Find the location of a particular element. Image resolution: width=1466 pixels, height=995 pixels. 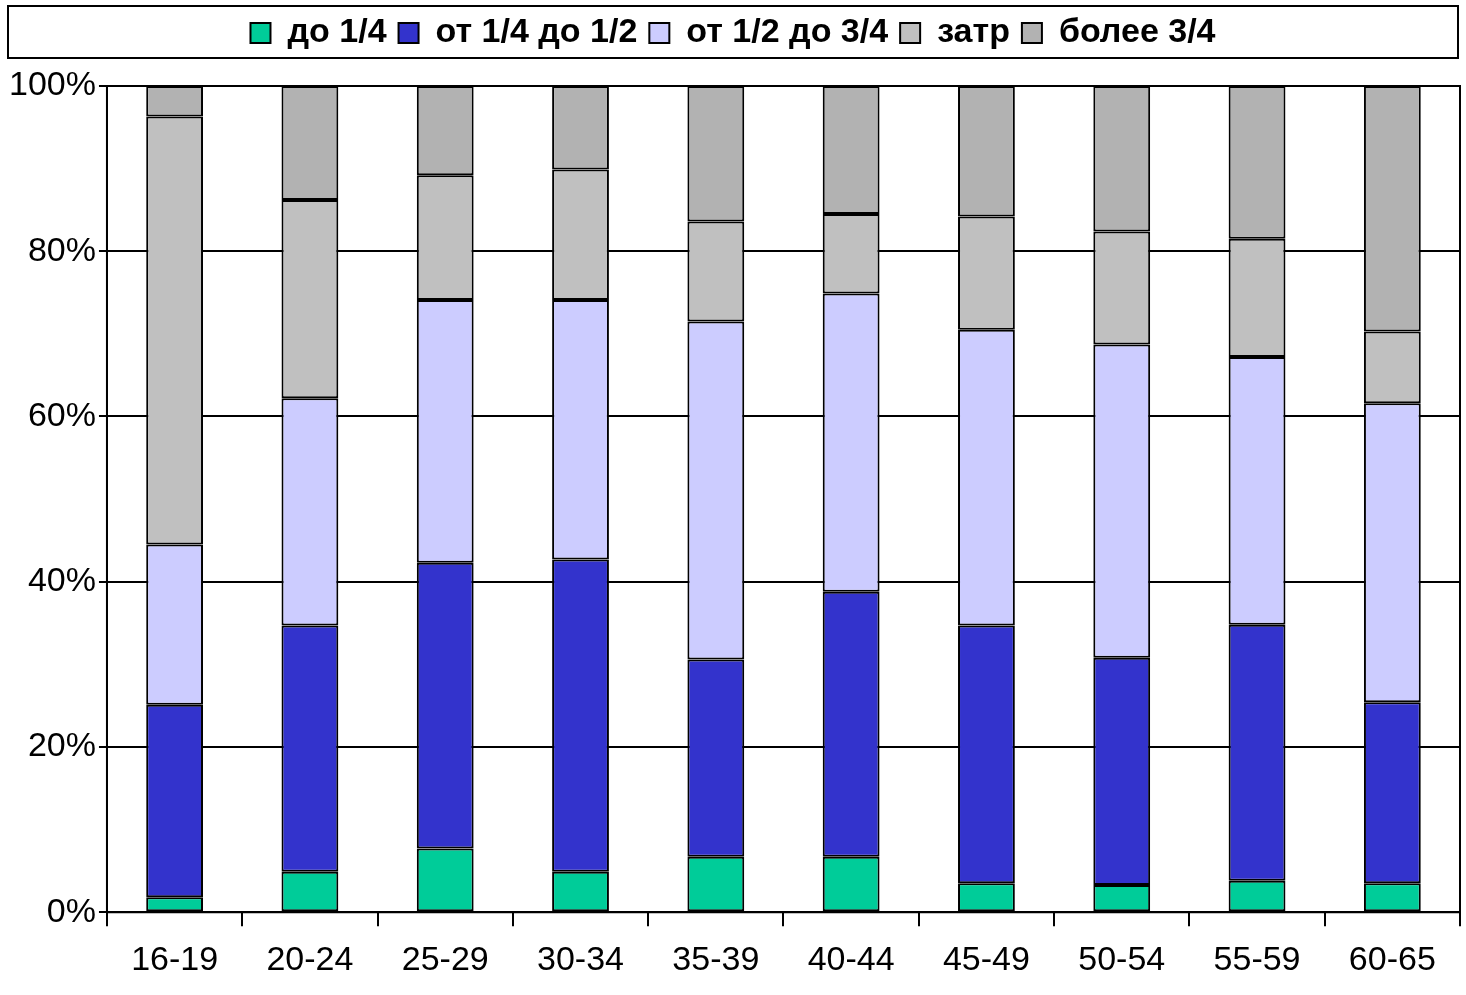

x-tick-label: 20-24 is located at coordinates (310, 957).